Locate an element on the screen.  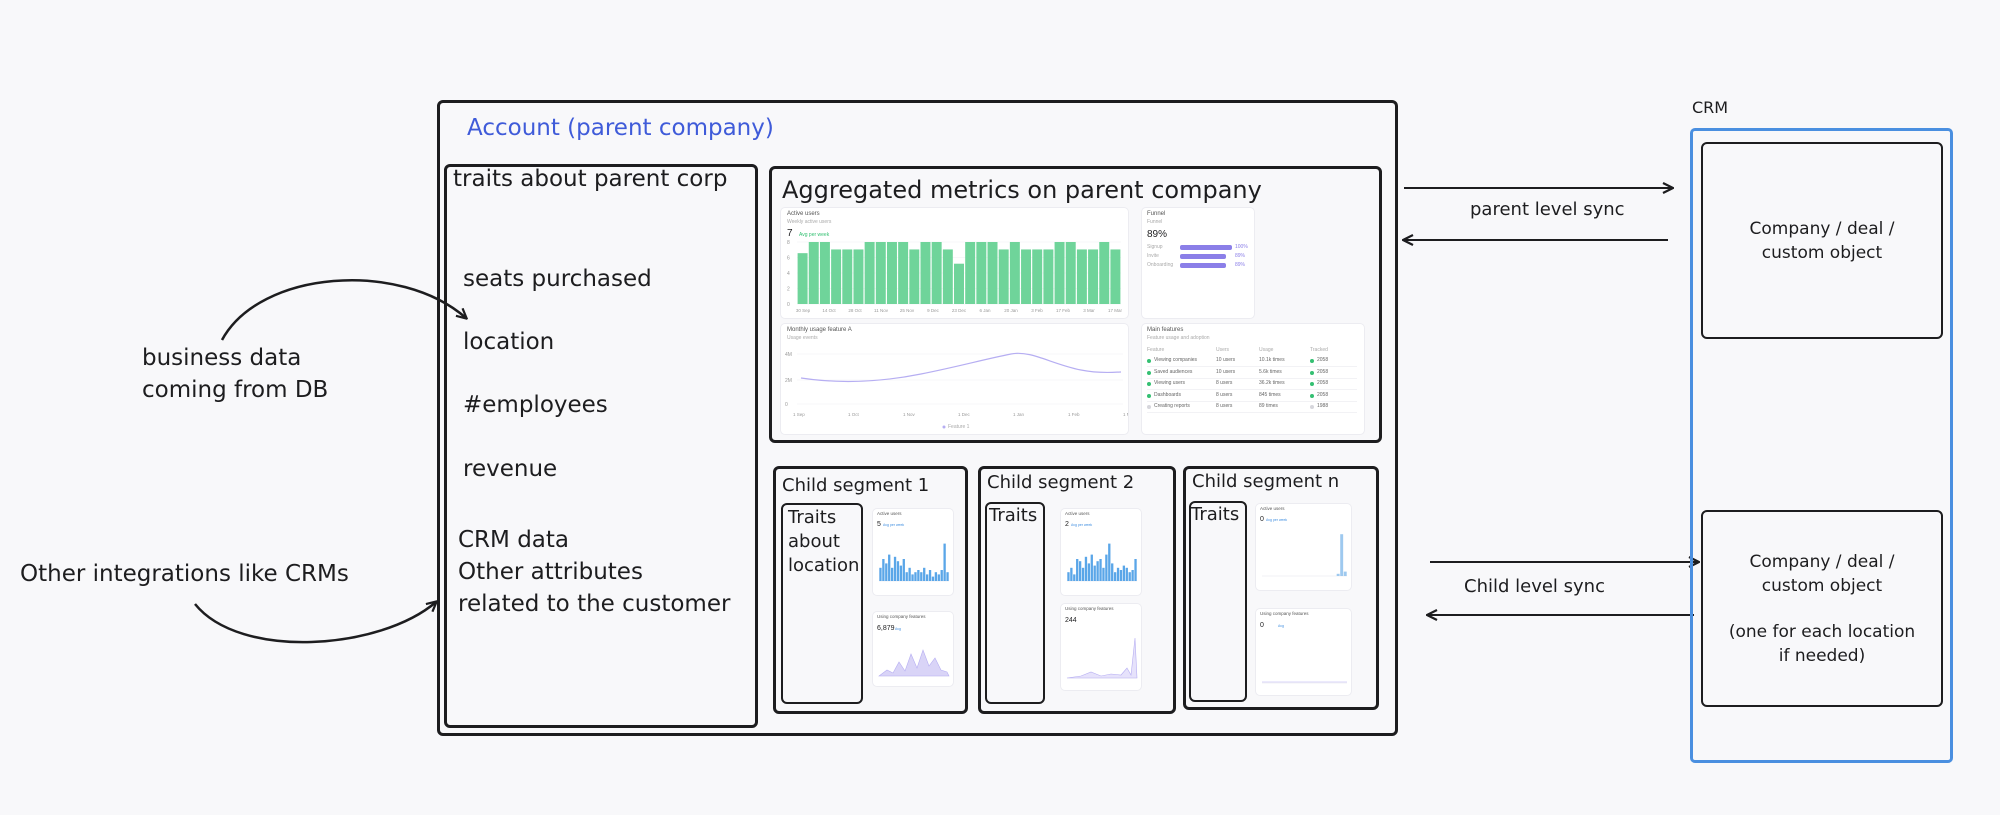
segment-active-users-card: Active users 2 Avg per week is located at coordinates (1101, 552).